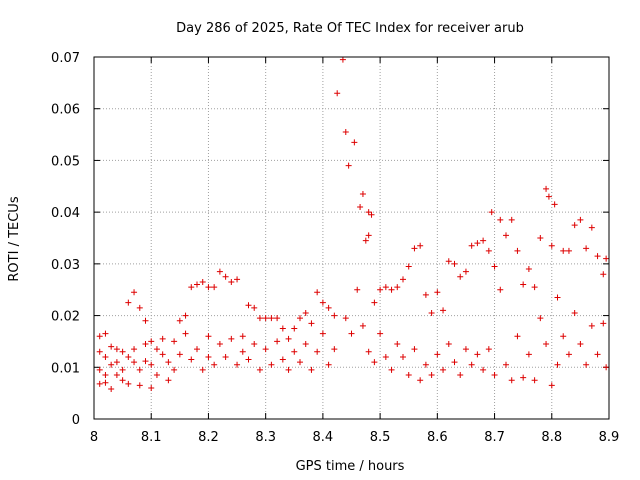 The height and width of the screenshot is (480, 640). What do you see at coordinates (65, 58) in the screenshot?
I see `y-tick-label: 0.07` at bounding box center [65, 58].